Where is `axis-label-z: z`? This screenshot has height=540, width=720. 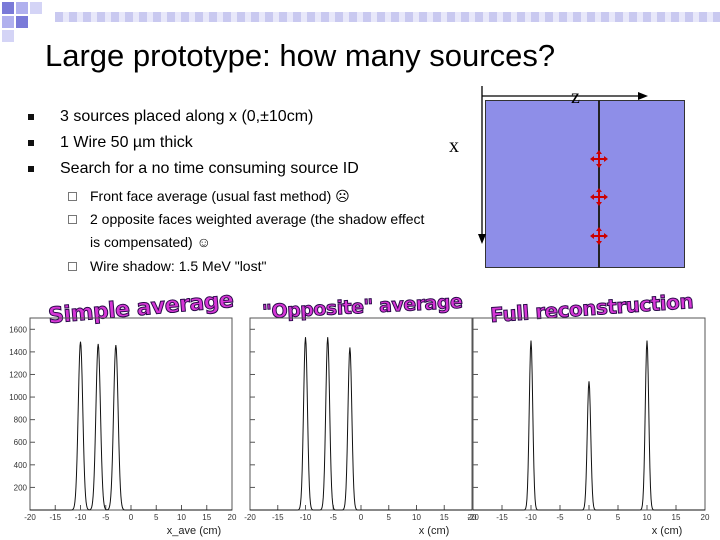
axis-label-z: z is located at coordinates (575, 97).